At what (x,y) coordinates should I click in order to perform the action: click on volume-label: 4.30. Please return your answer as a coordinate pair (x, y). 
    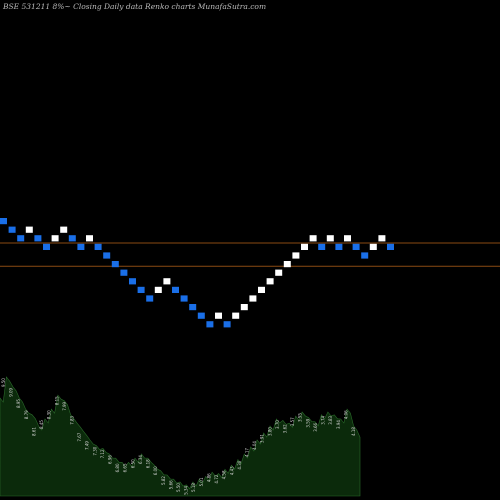
    Looking at the image, I should click on (239, 464).